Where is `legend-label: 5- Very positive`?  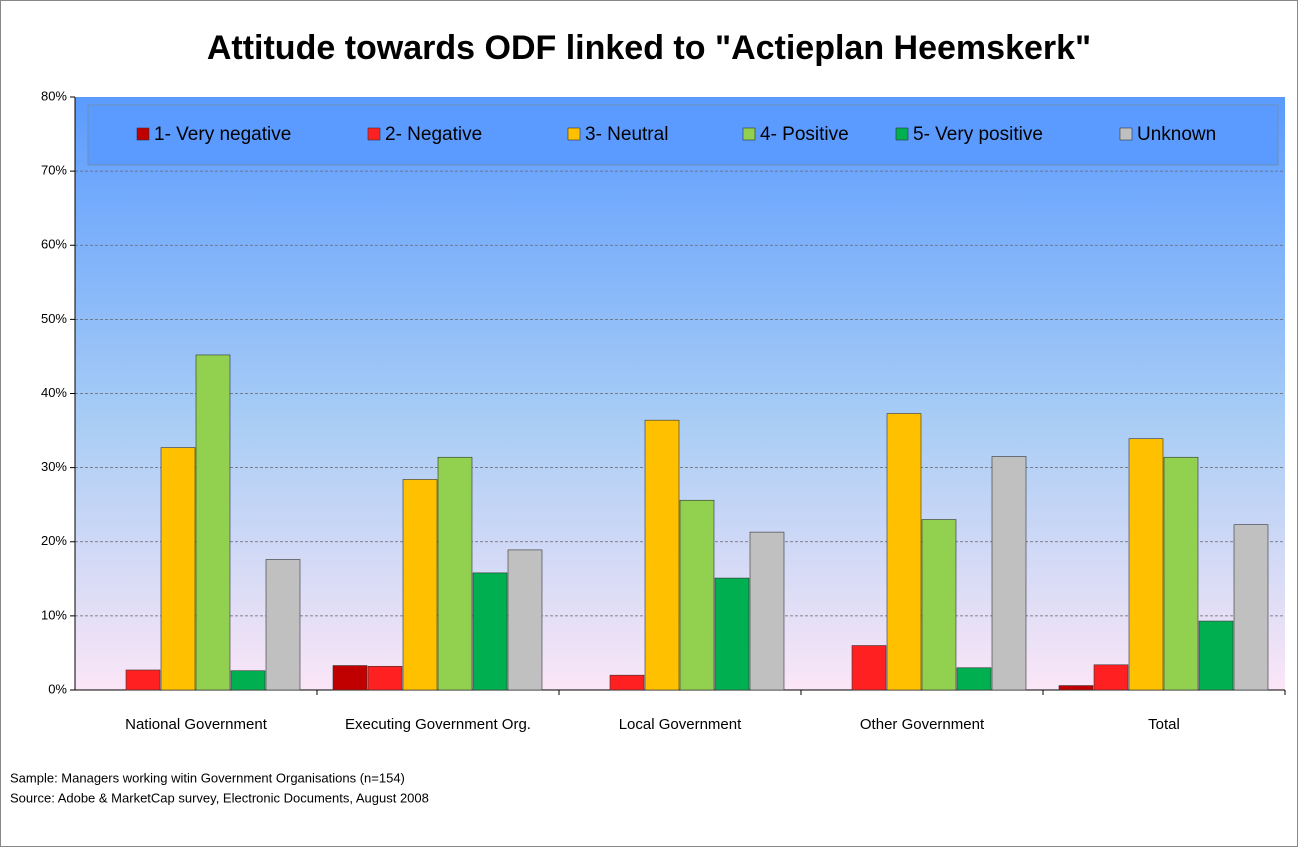
legend-label: 5- Very positive is located at coordinates (978, 134).